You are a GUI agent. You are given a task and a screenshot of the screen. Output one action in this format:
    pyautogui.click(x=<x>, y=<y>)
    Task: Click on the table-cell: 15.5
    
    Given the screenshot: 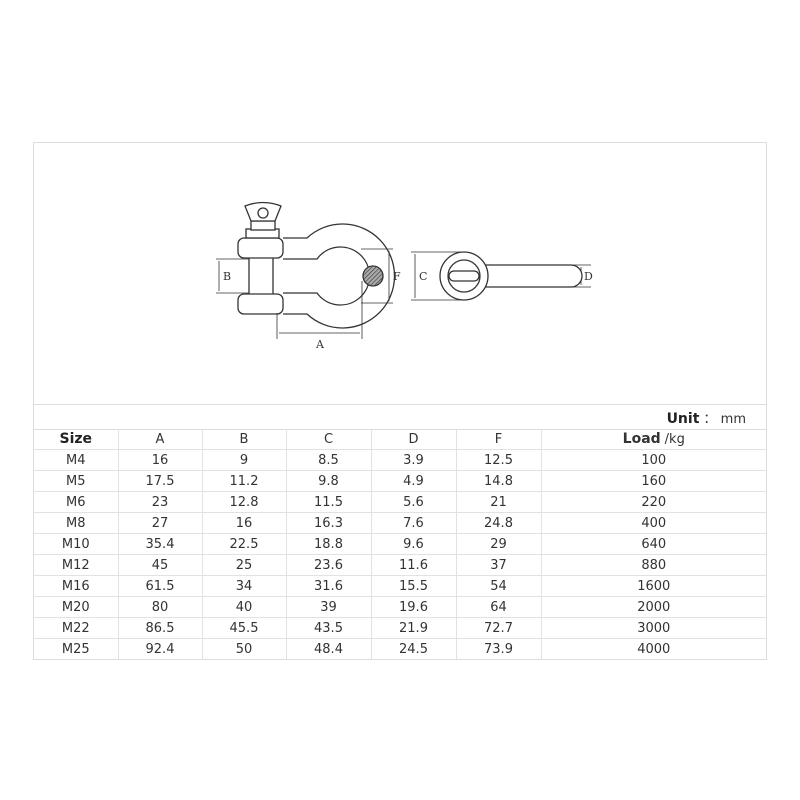 What is the action you would take?
    pyautogui.click(x=413, y=586)
    